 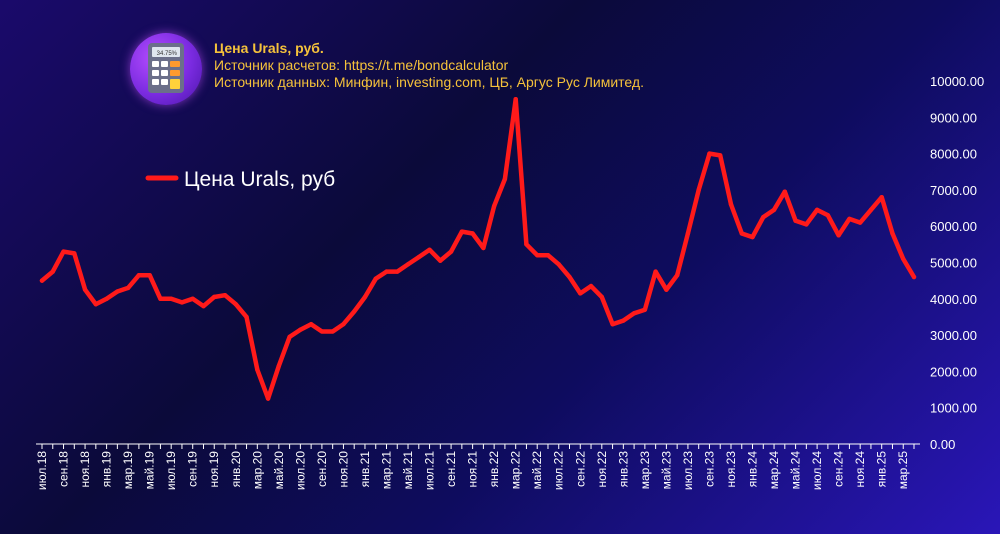 I want to click on x-tick-label: мар.23, so click(x=645, y=470).